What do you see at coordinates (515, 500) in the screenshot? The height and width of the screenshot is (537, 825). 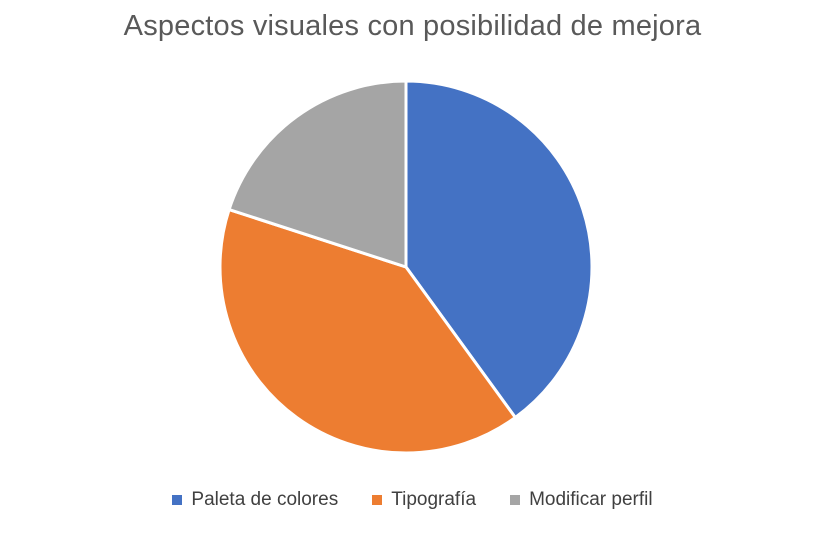 I see `legend-swatch-modificar-perfil` at bounding box center [515, 500].